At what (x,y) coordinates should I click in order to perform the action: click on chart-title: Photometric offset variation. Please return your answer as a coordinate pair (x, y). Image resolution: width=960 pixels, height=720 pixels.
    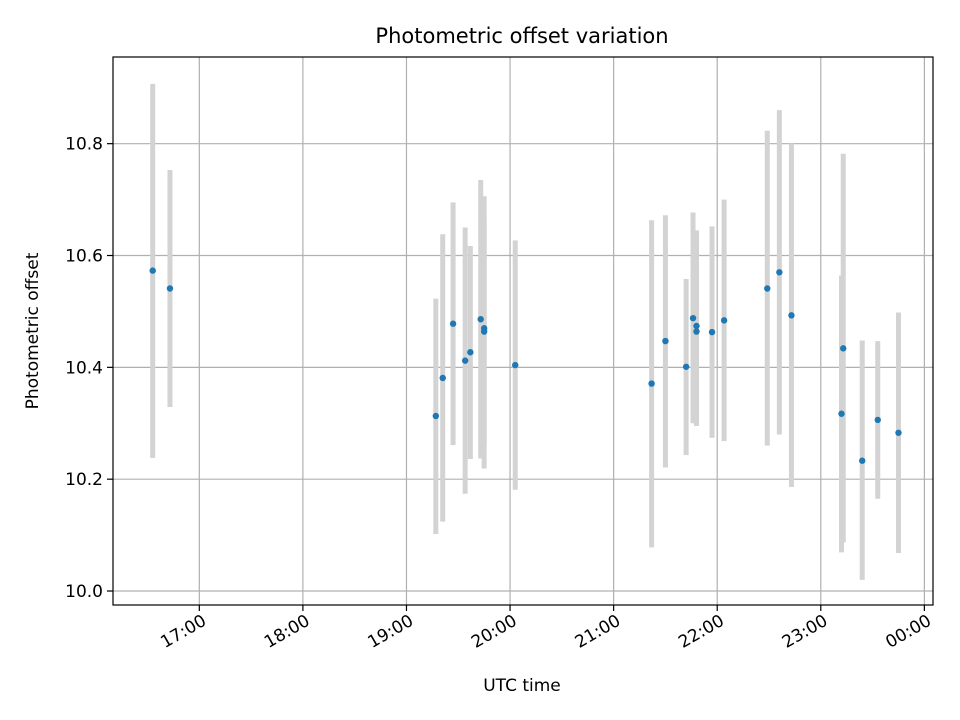
    Looking at the image, I should click on (521, 36).